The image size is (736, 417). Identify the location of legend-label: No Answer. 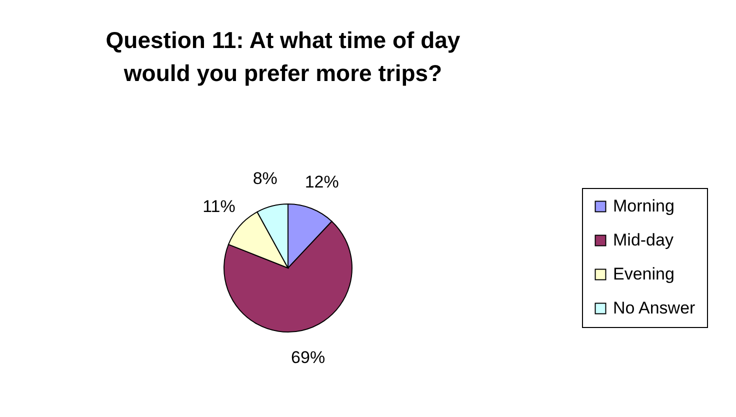
(654, 308).